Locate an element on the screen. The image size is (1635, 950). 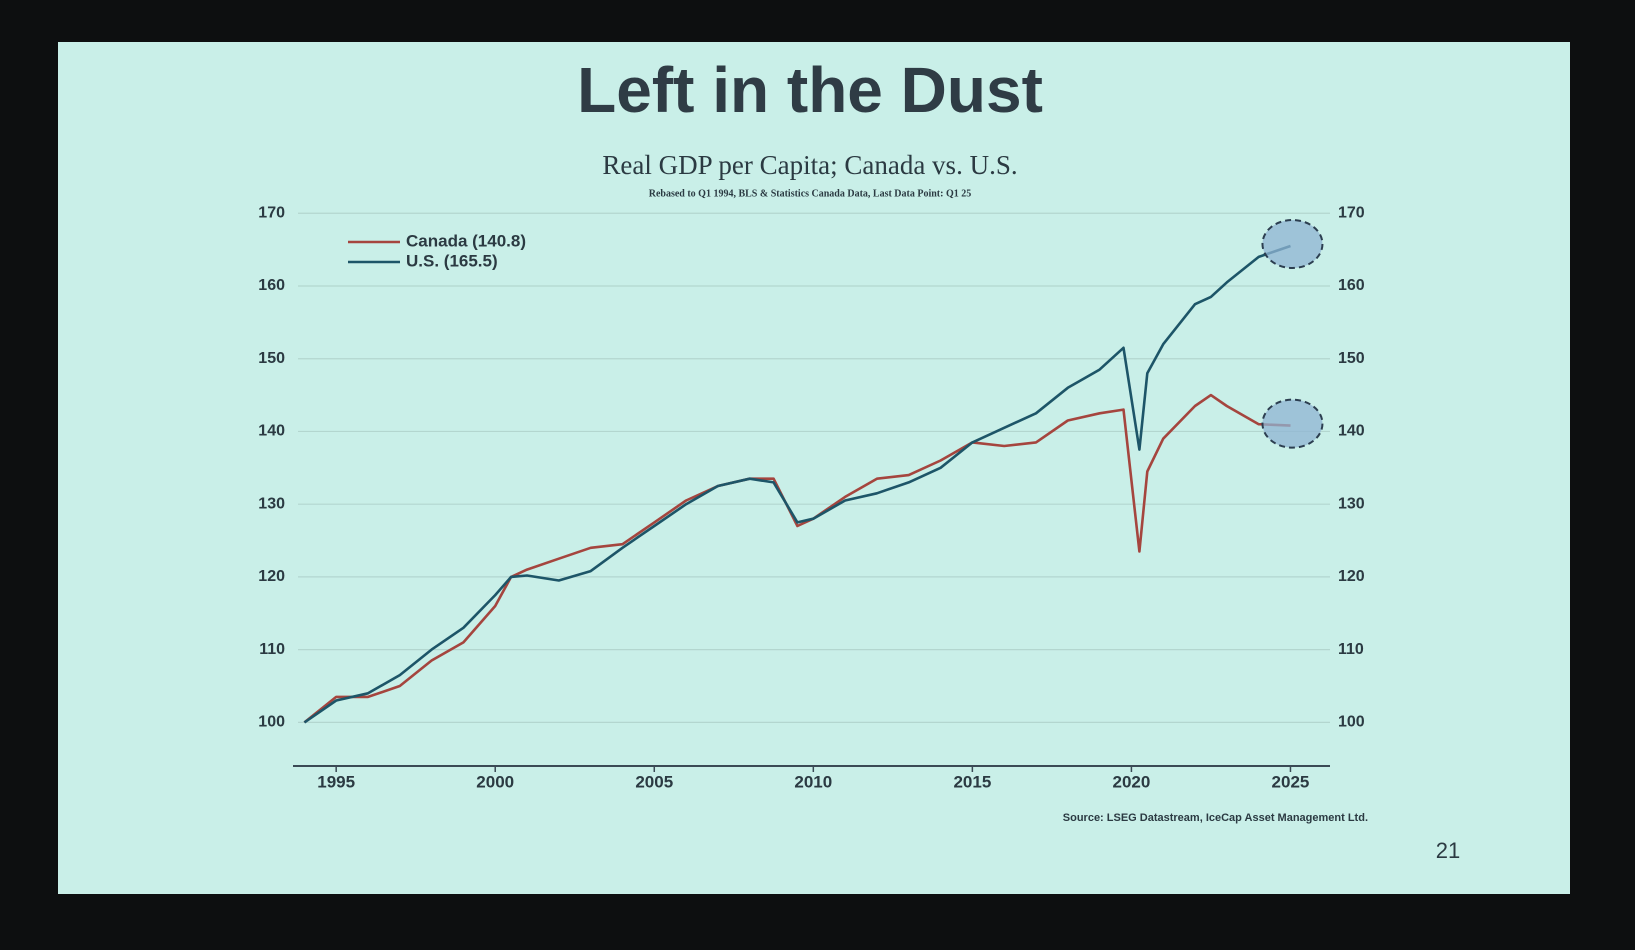
y2-tick-label: 140 is located at coordinates (1351, 431).